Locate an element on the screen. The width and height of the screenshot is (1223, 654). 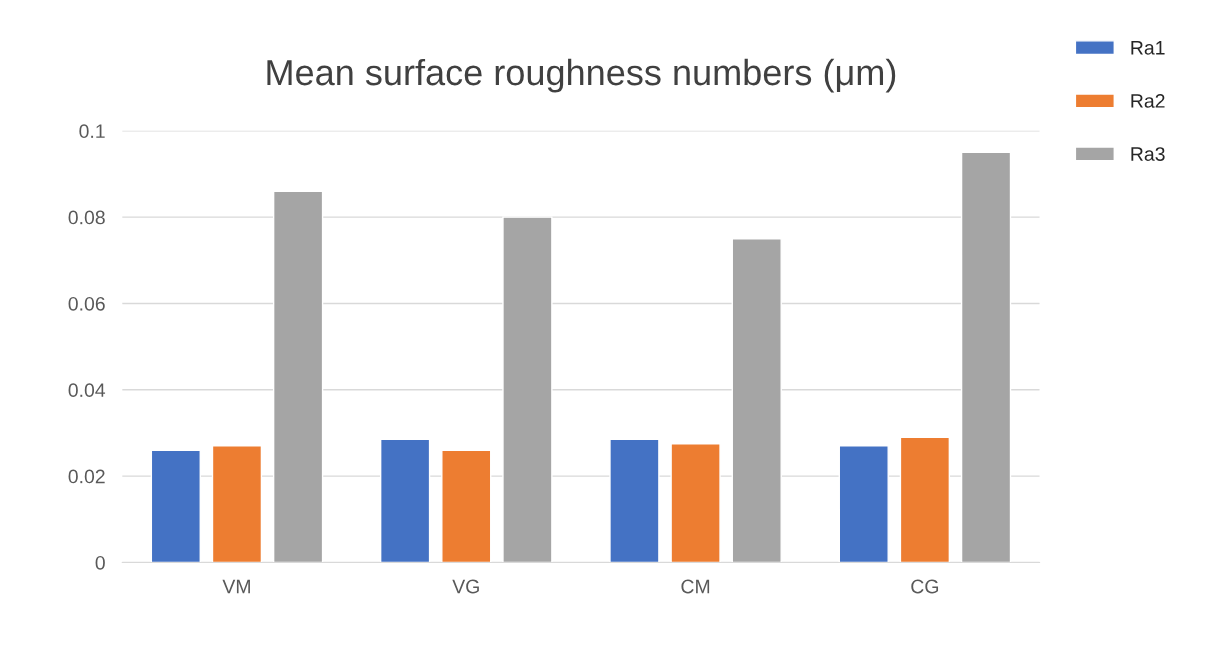
legend-label: Ra3 is located at coordinates (1148, 154).